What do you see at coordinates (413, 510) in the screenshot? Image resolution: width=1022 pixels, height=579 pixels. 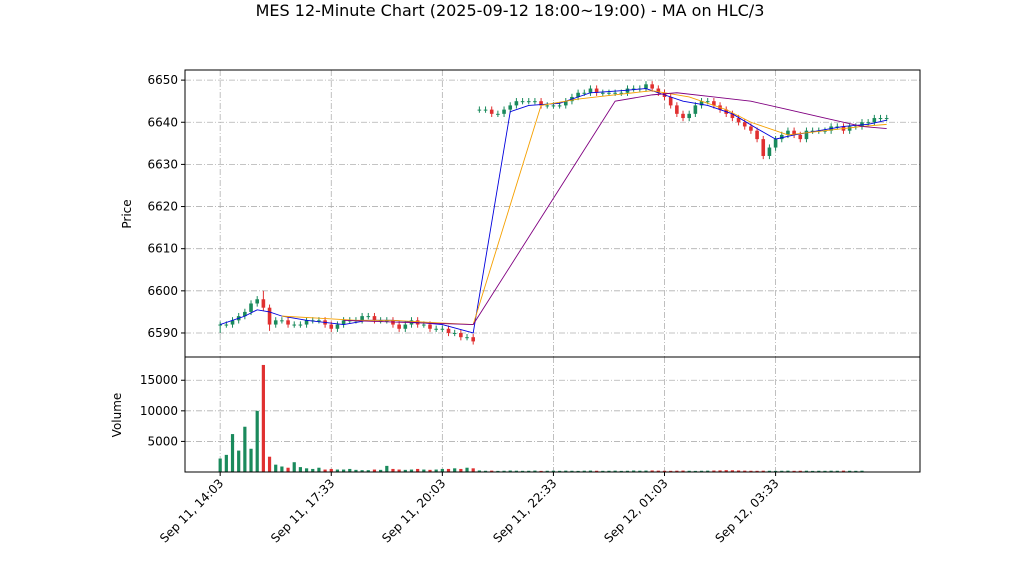 I see `x-tick-label: Sep 11, 20:03` at bounding box center [413, 510].